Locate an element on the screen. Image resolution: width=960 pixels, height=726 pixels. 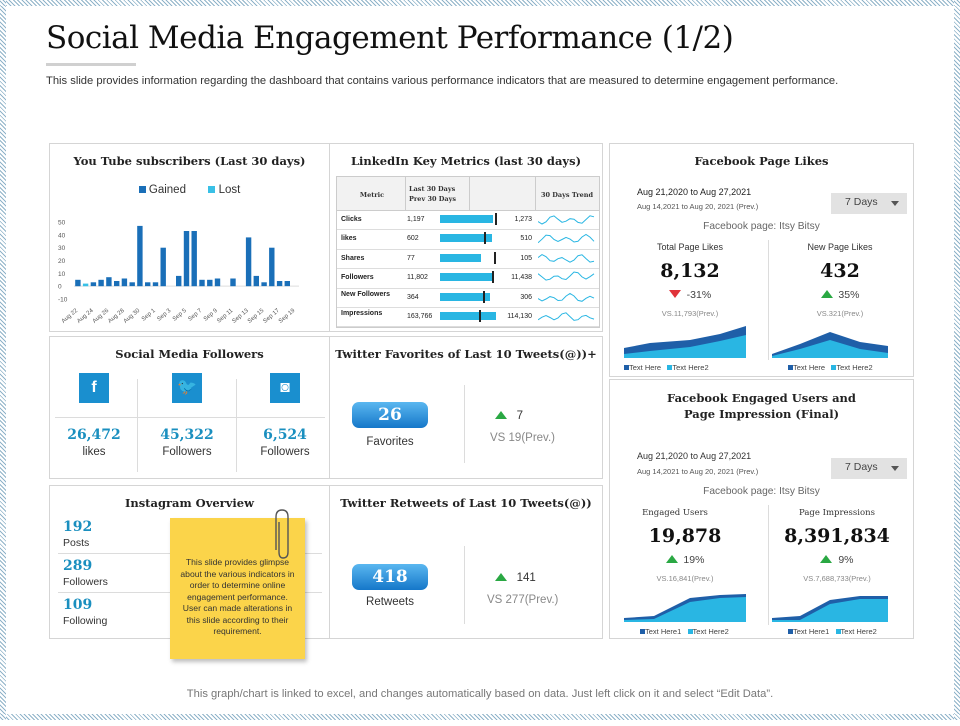
twitter-icon-glyph: 🐦 is located at coordinates (187, 387).